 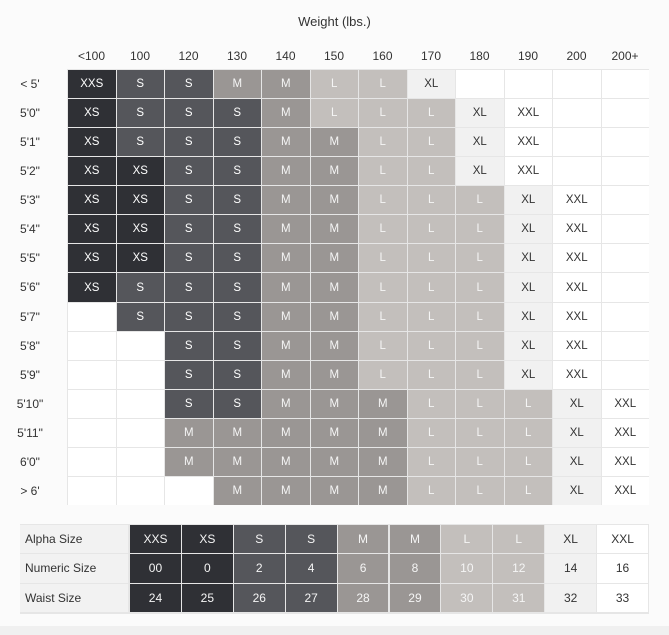 I want to click on height-header: 5'7", so click(x=30, y=316).